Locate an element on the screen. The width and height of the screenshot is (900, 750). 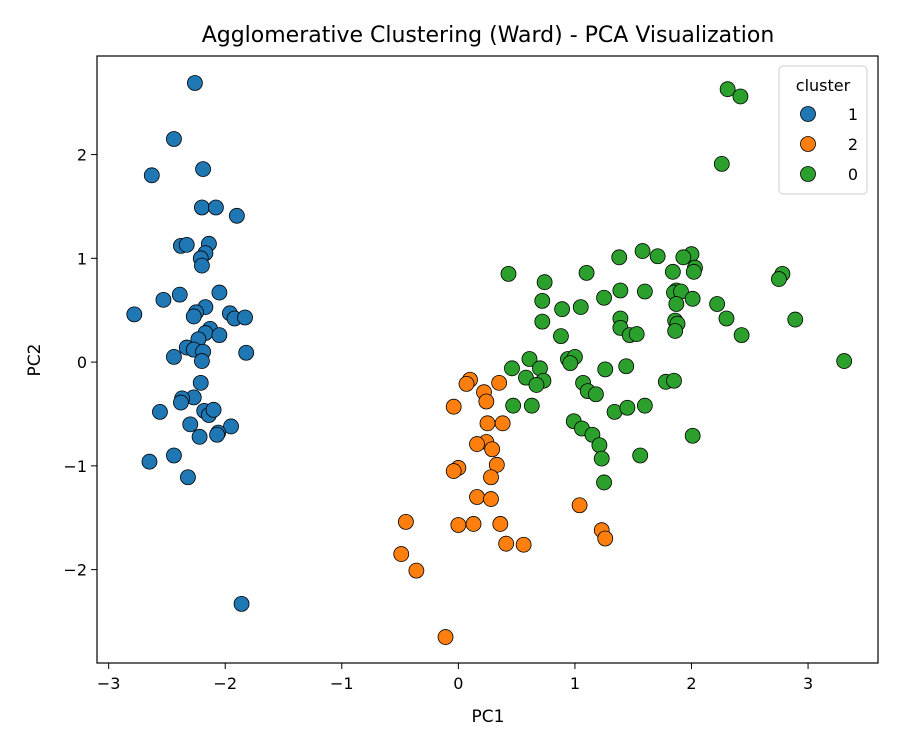
x-tick-label: −2 is located at coordinates (225, 683).